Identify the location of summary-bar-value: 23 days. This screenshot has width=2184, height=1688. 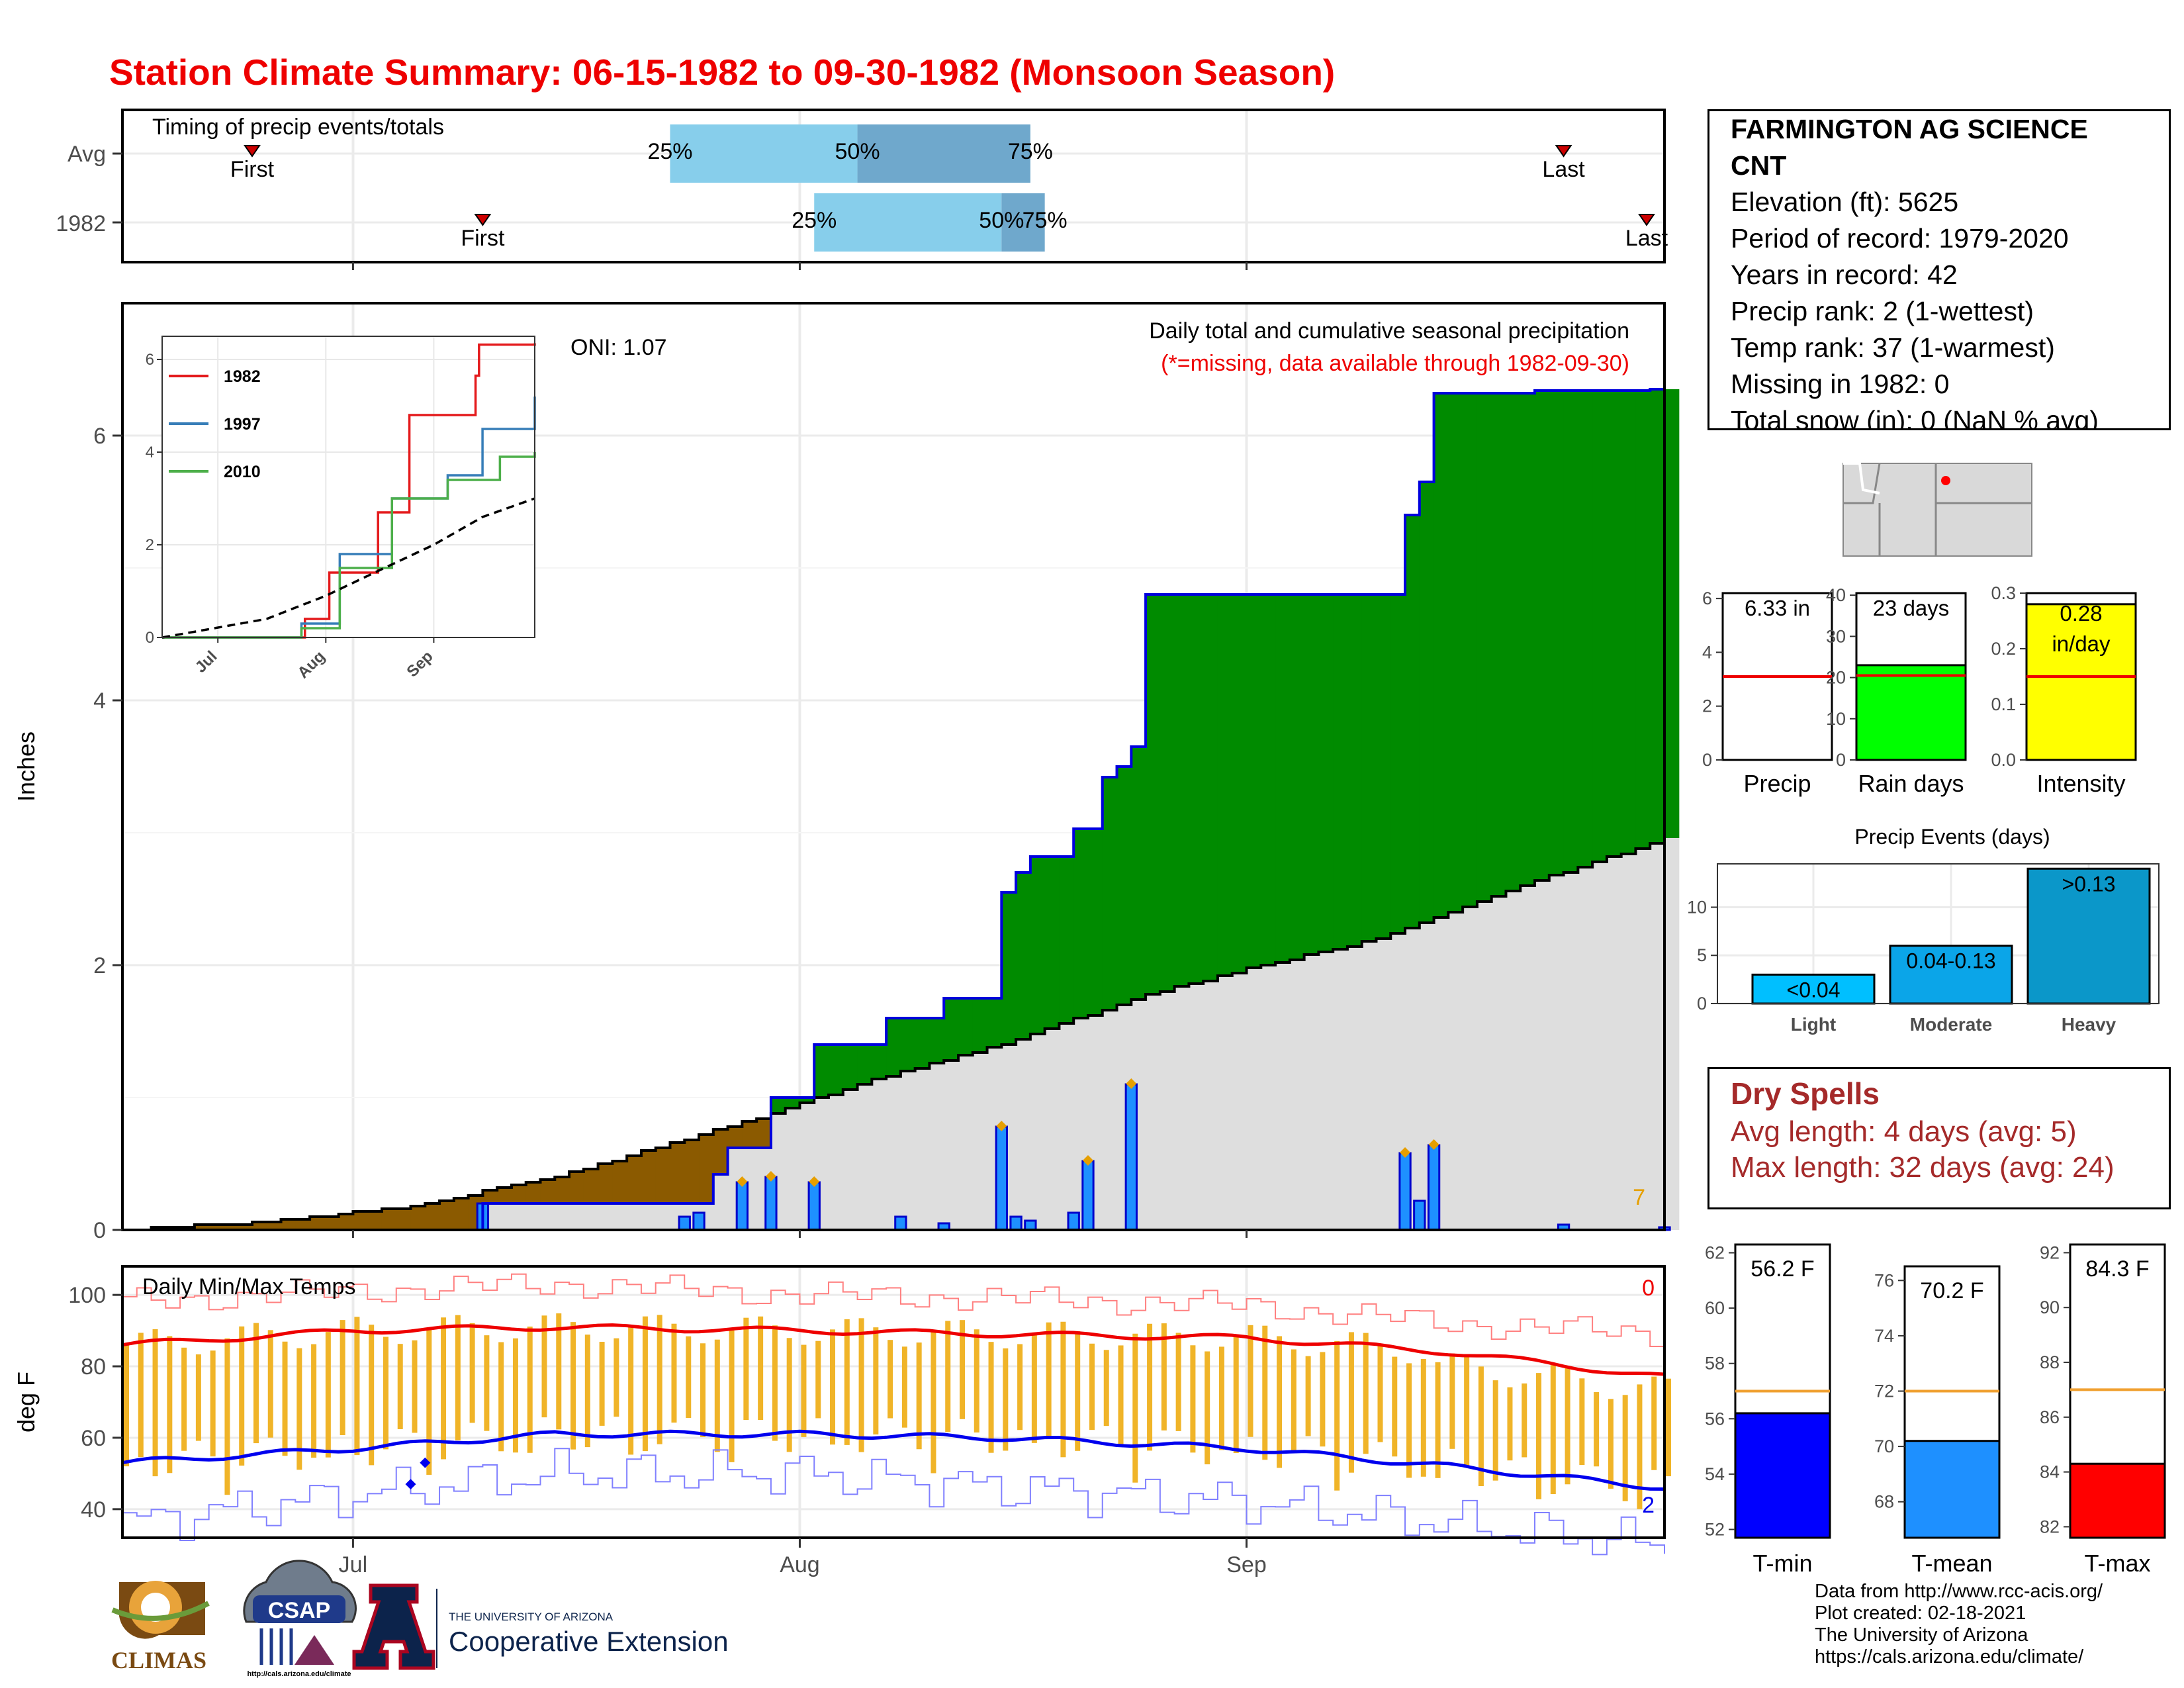
(1911, 608).